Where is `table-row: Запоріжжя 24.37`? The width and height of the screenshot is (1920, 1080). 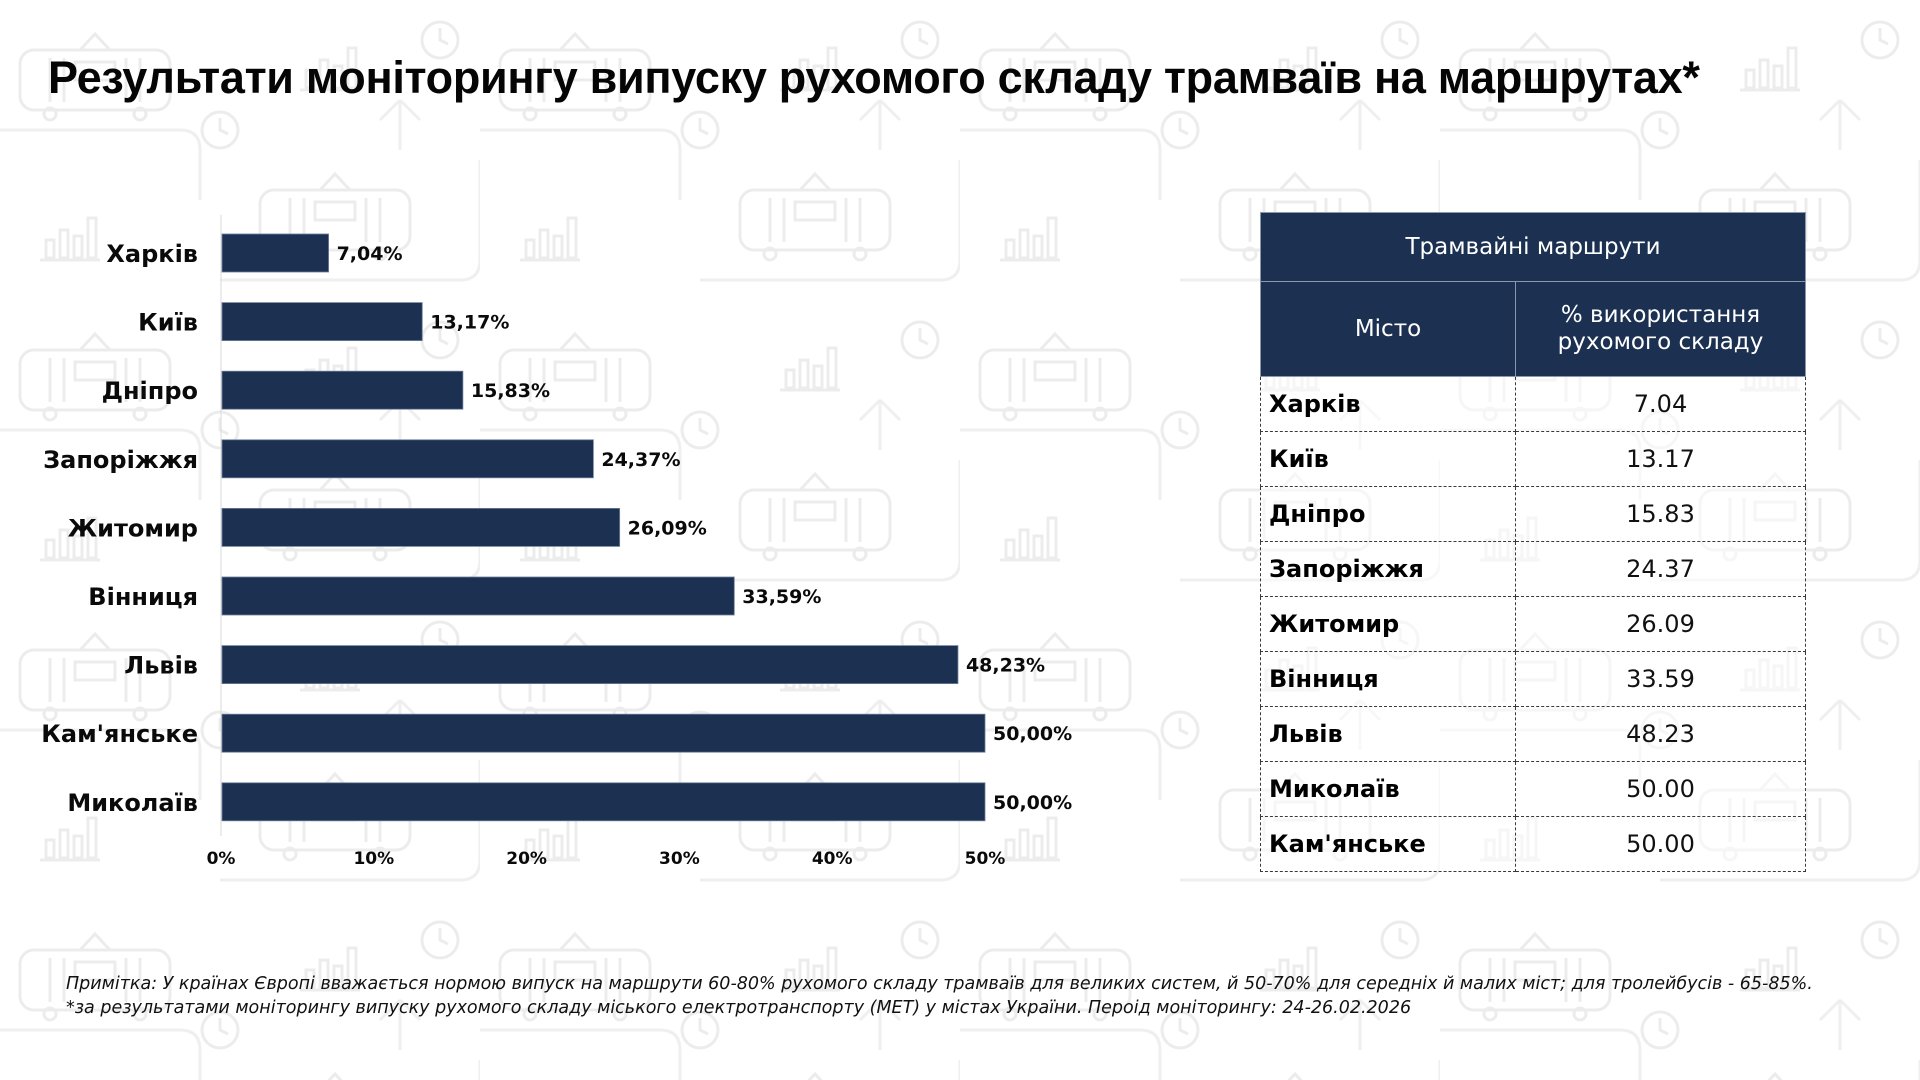
table-row: Запоріжжя 24.37 is located at coordinates (1533, 569).